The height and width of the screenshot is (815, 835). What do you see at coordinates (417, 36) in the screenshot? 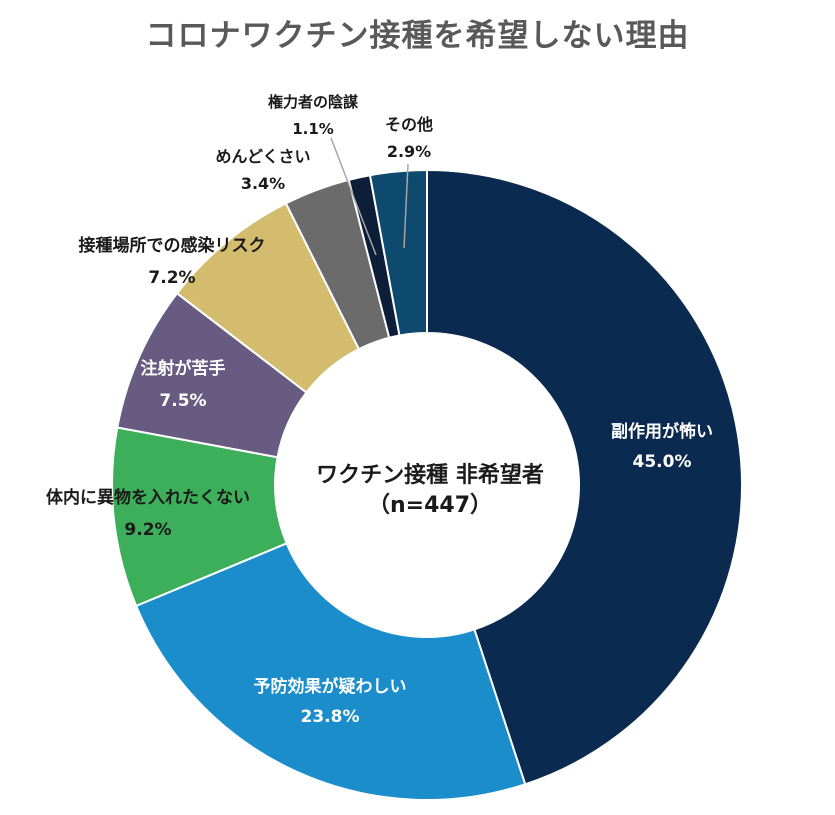
I see `chart-title: コロナワクチン接種を希望しない理由` at bounding box center [417, 36].